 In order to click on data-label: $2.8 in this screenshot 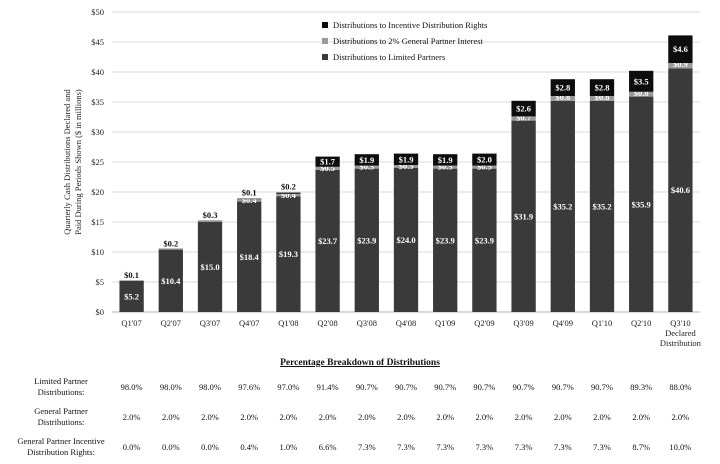, I will do `click(602, 88)`.